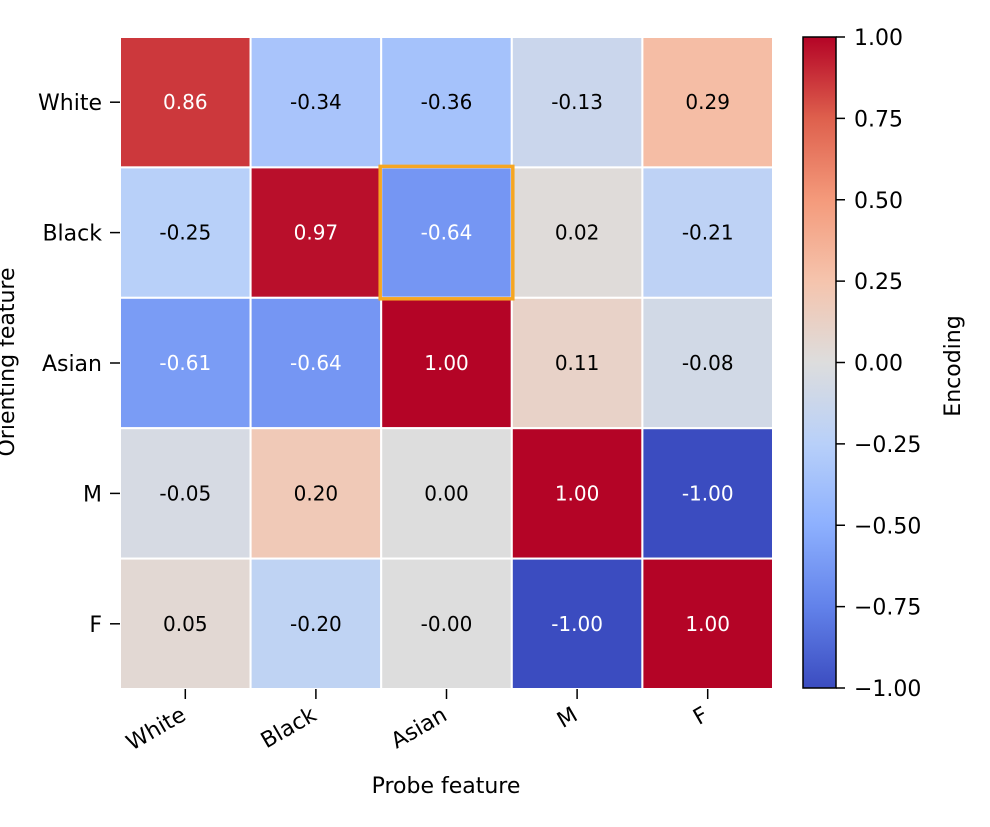  What do you see at coordinates (707, 102) in the screenshot?
I see `cell-value-label: 0.29` at bounding box center [707, 102].